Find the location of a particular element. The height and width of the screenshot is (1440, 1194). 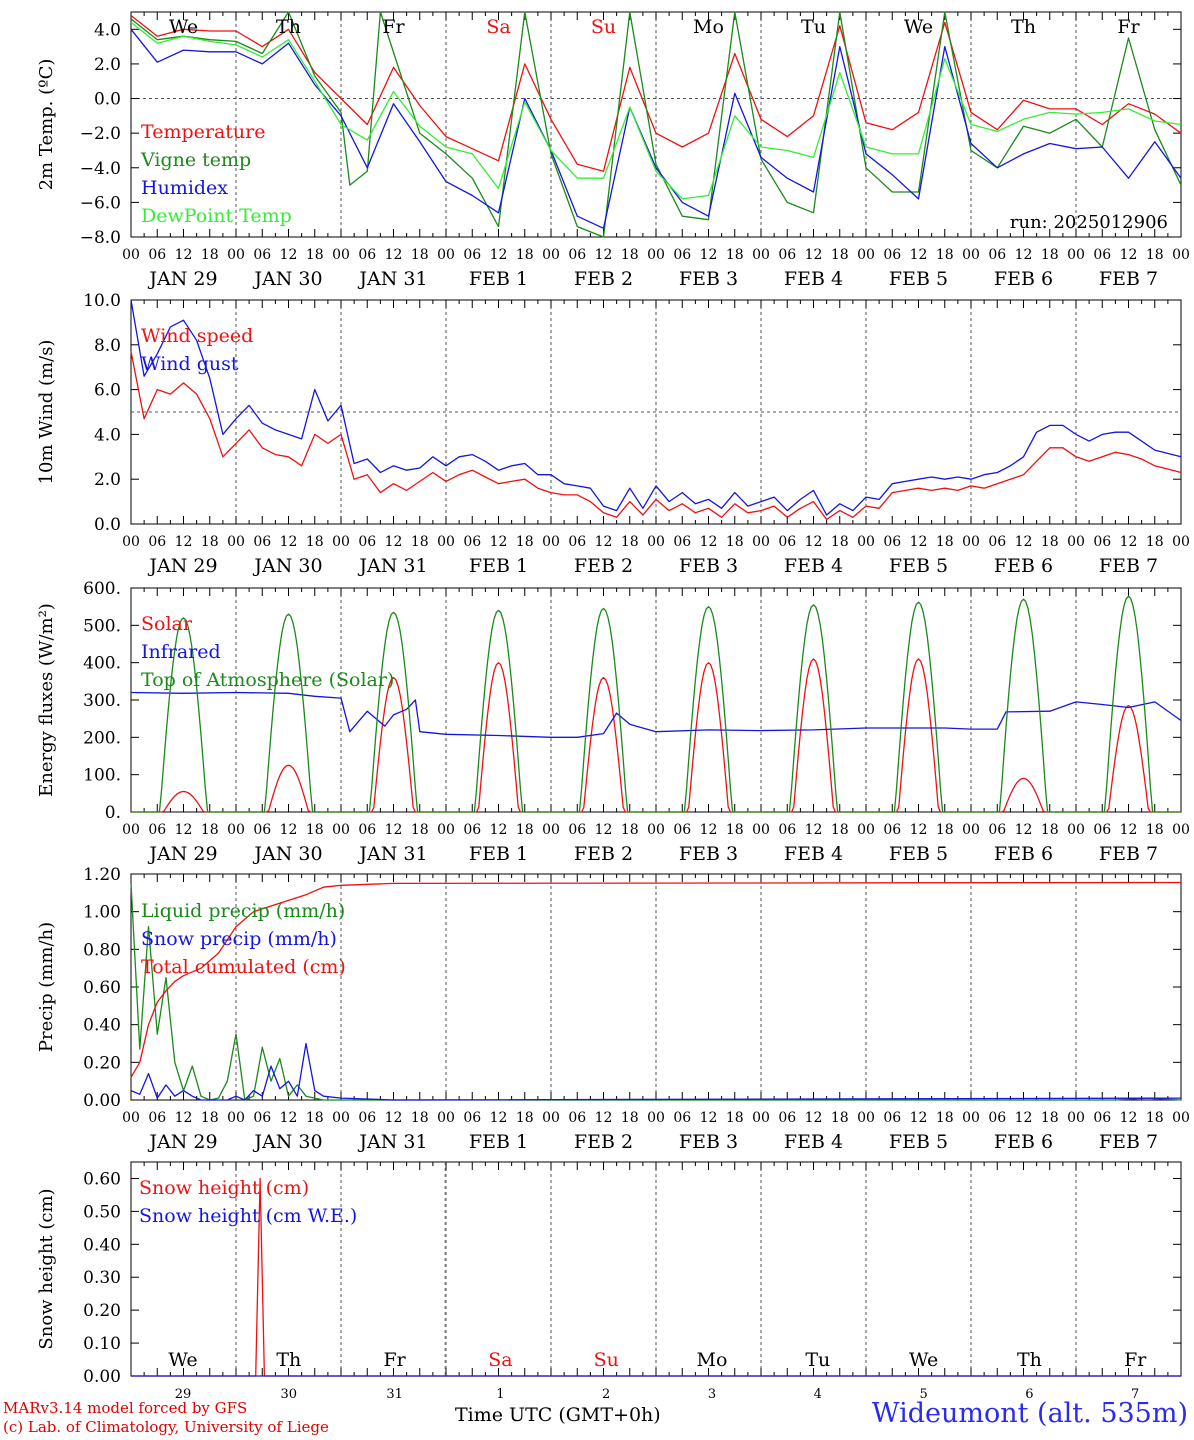

weekday-label: Fr is located at coordinates (1128, 27).